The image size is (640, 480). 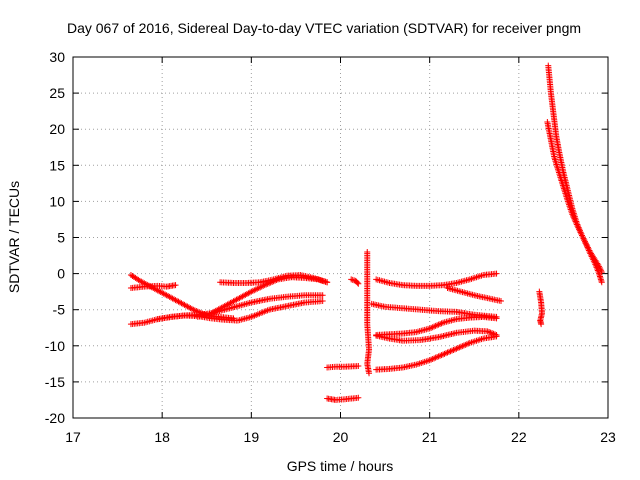 What do you see at coordinates (61, 238) in the screenshot?
I see `y-tick-label: 5` at bounding box center [61, 238].